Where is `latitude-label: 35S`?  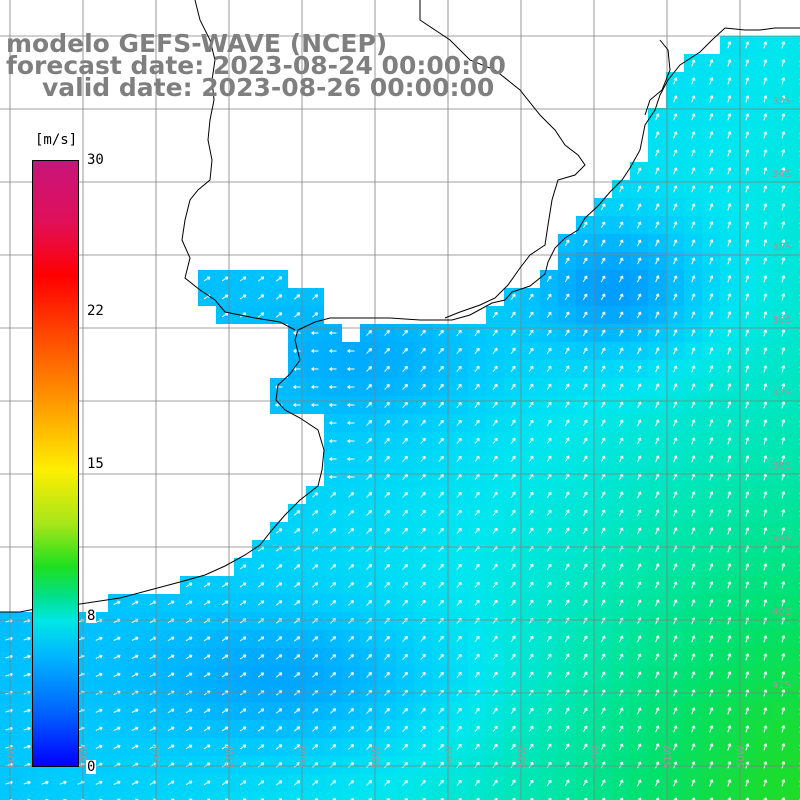
latitude-label: 35S is located at coordinates (781, 247).